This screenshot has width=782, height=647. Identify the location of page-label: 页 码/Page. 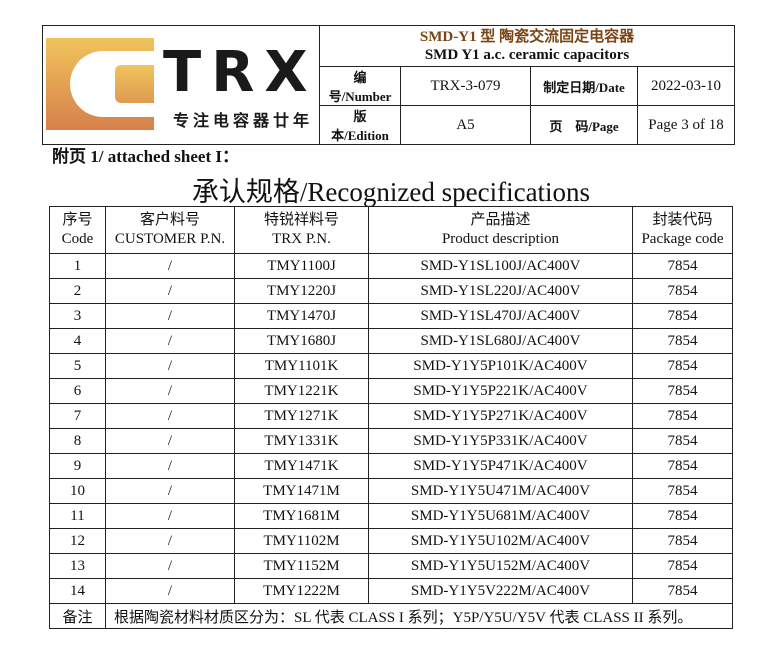
(584, 125).